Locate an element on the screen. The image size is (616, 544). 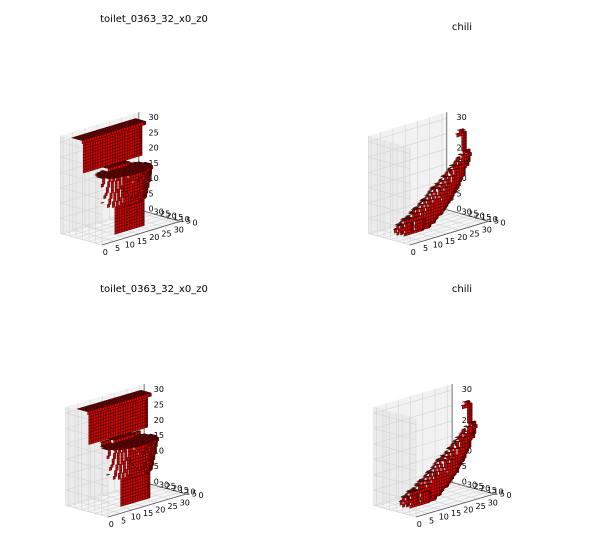
z-tick-label: 10 is located at coordinates (154, 178).